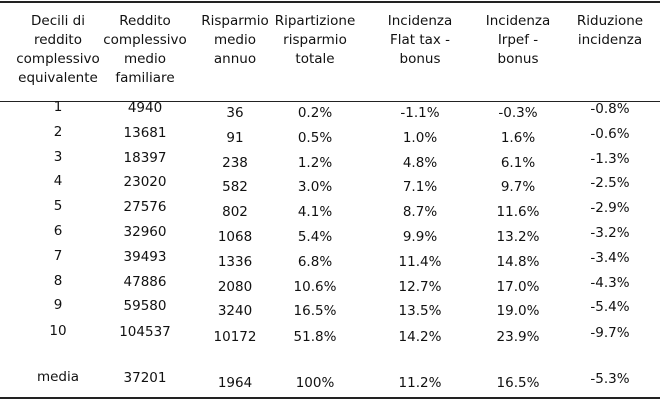  What do you see at coordinates (235, 337) in the screenshot?
I see `table-row-saving: 10172` at bounding box center [235, 337].